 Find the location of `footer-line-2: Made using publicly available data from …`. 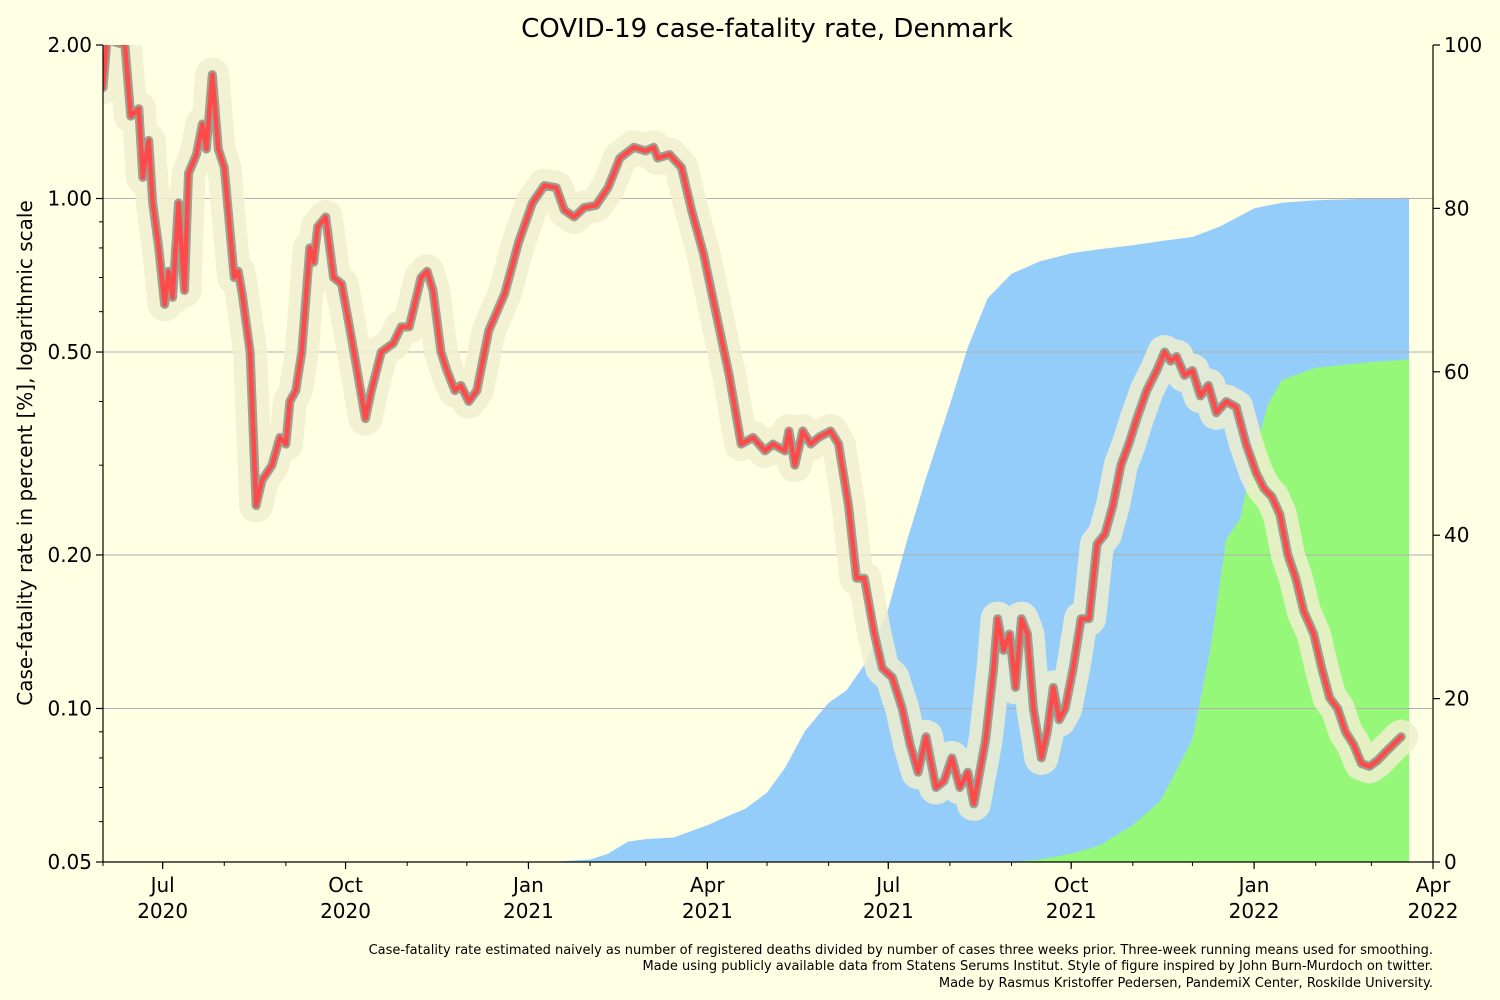

footer-line-2: Made using publicly available data from … is located at coordinates (1037, 966).